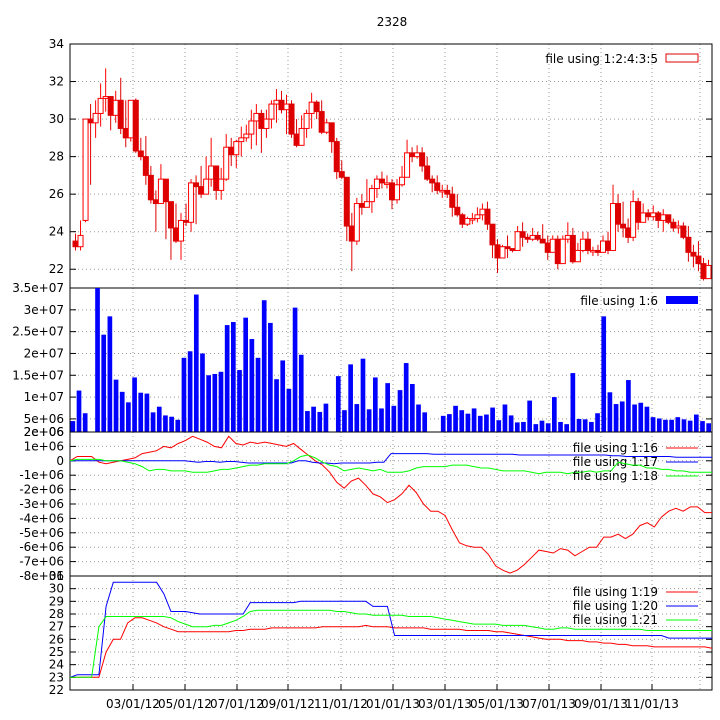 The image size is (720, 720). What do you see at coordinates (41, 562) in the screenshot?
I see `y-tick-label: -7e+06` at bounding box center [41, 562].